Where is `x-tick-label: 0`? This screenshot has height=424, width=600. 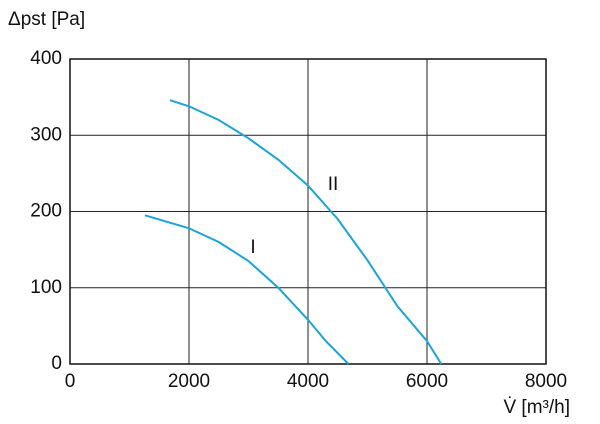
x-tick-label: 0 is located at coordinates (70, 381).